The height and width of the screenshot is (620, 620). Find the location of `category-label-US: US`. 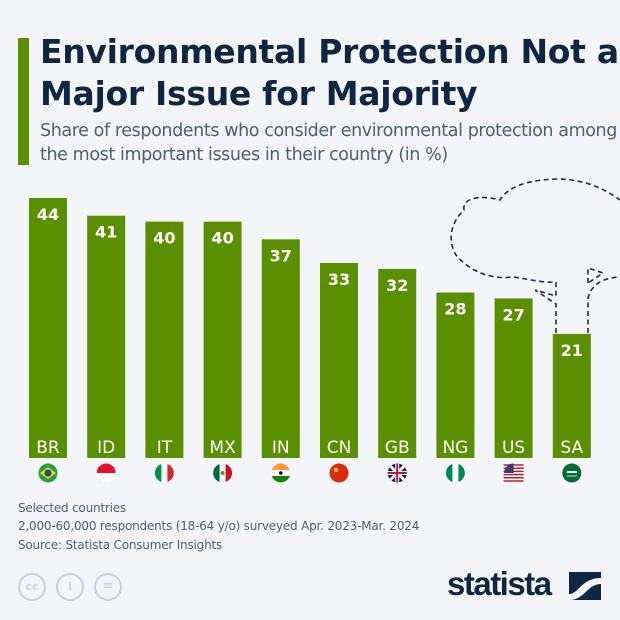

category-label-US: US is located at coordinates (513, 448).